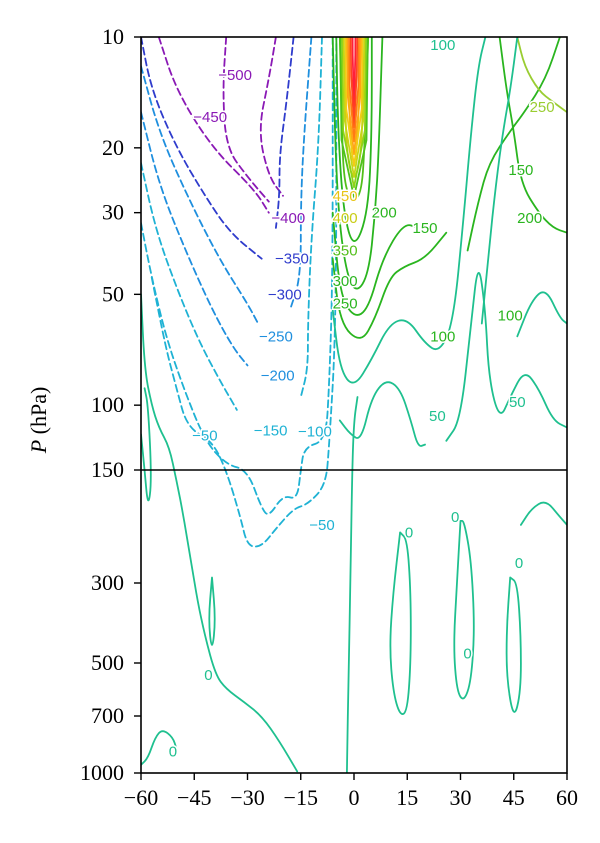  Describe the element at coordinates (194, 797) in the screenshot. I see `x-tick-label: −45` at that location.